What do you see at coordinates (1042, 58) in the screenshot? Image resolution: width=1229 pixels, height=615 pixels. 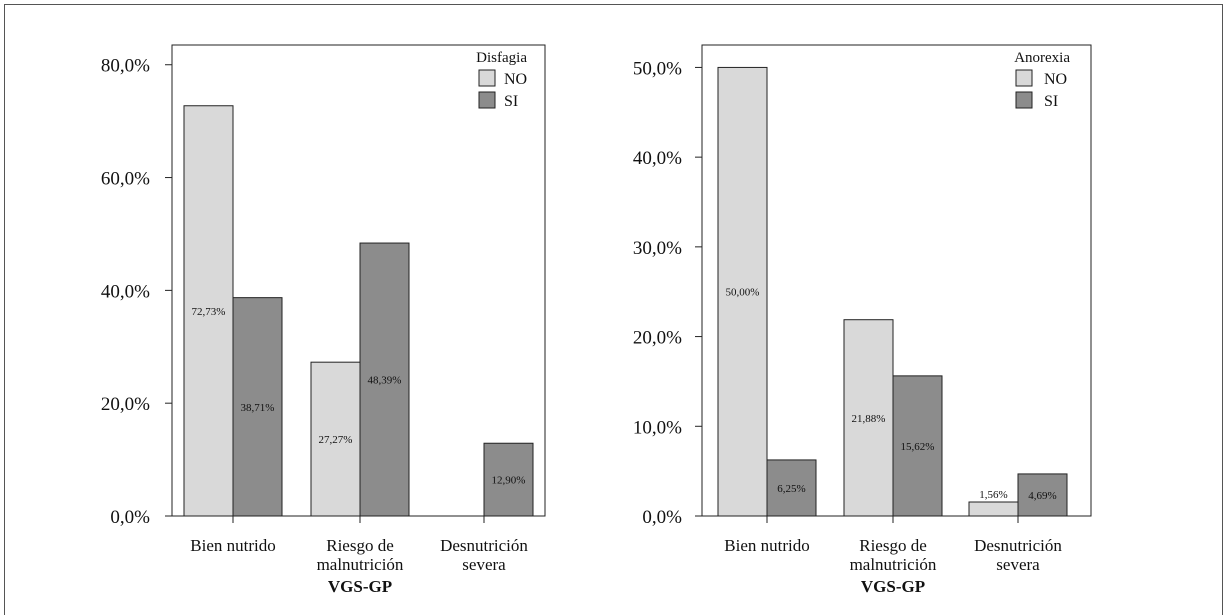 I see `legend-title: Anorexia` at bounding box center [1042, 58].